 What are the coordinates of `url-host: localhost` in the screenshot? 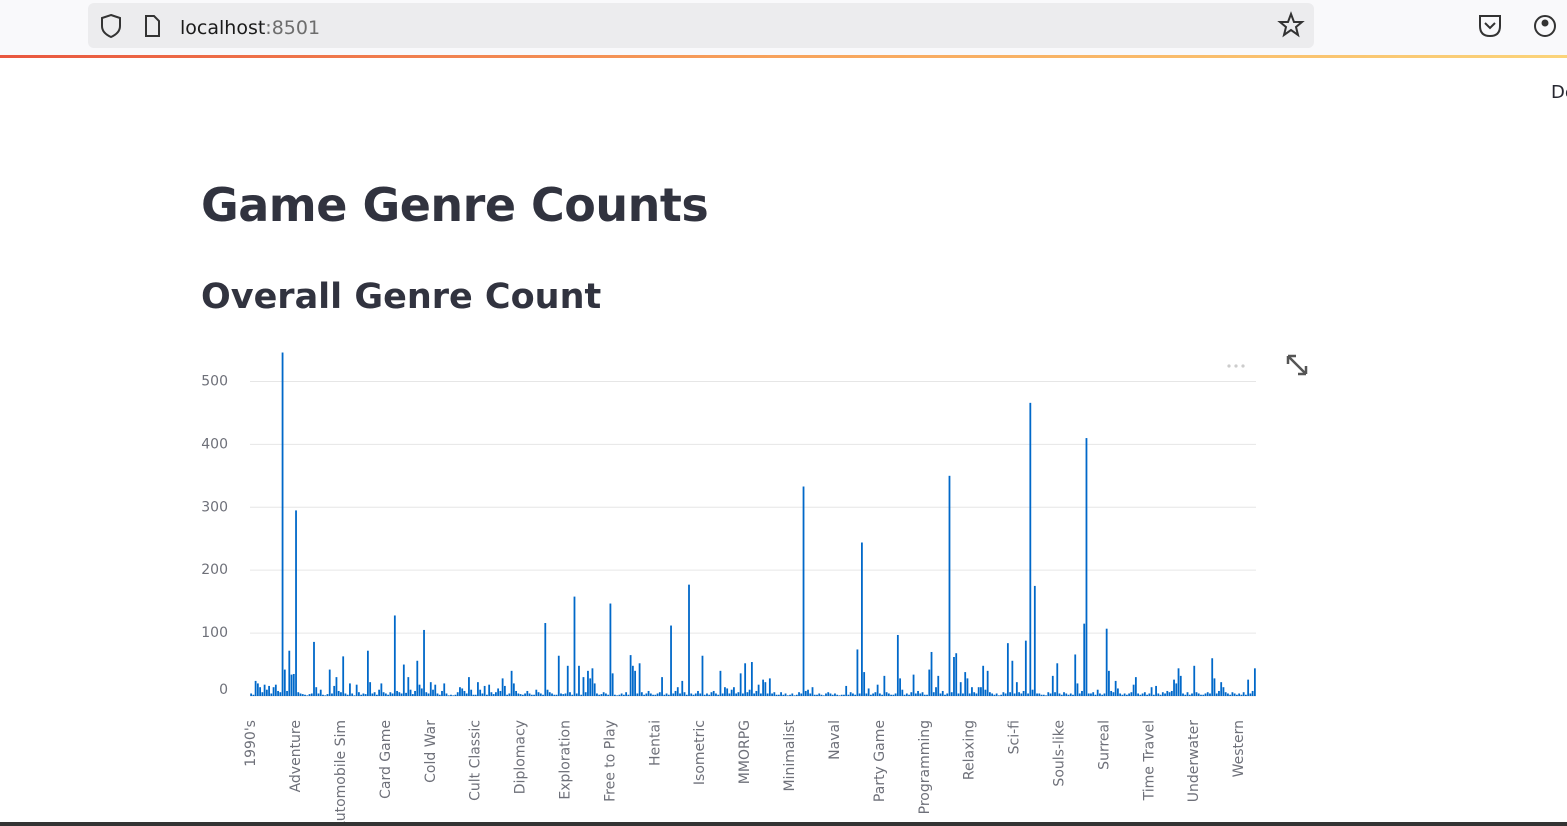 It's located at (223, 28).